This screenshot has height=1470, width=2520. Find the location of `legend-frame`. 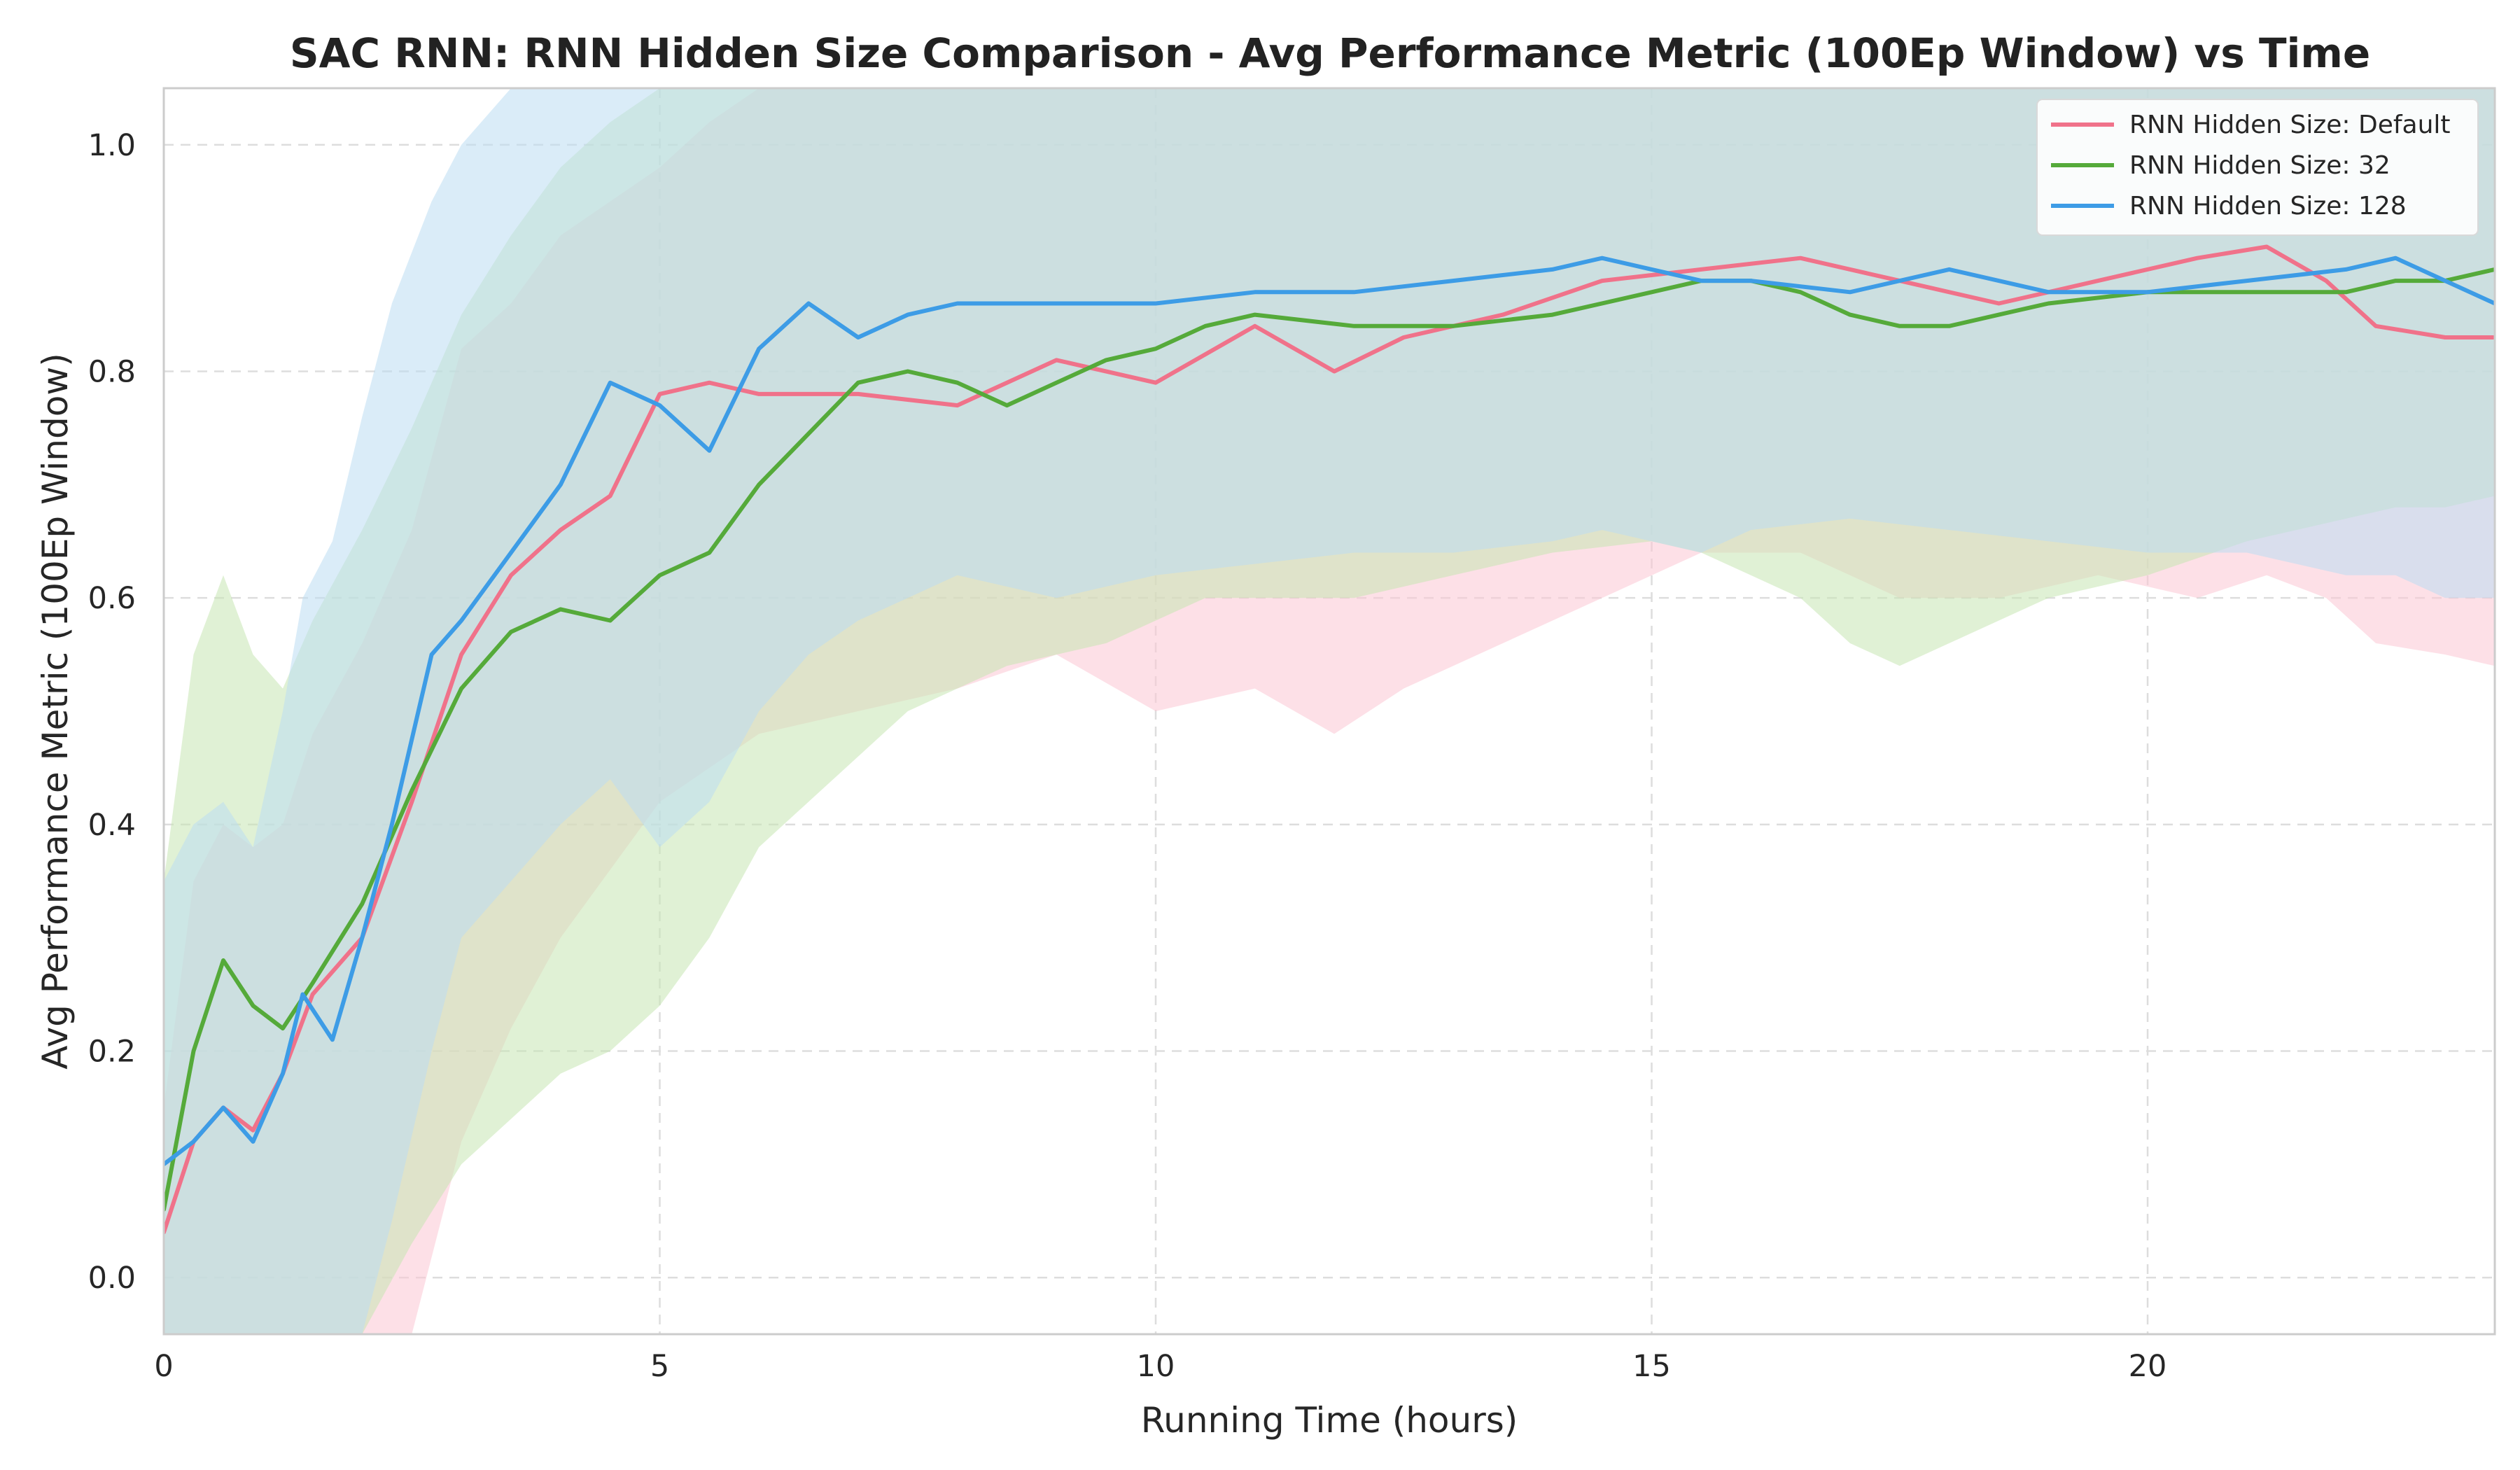

legend-frame is located at coordinates (2257, 167).